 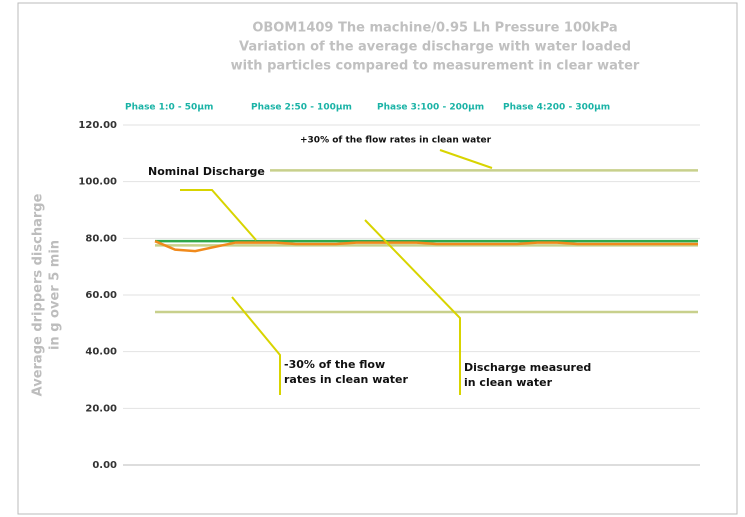 I want to click on phase-label: Phase 2:50 - 100µm, so click(x=301, y=108).